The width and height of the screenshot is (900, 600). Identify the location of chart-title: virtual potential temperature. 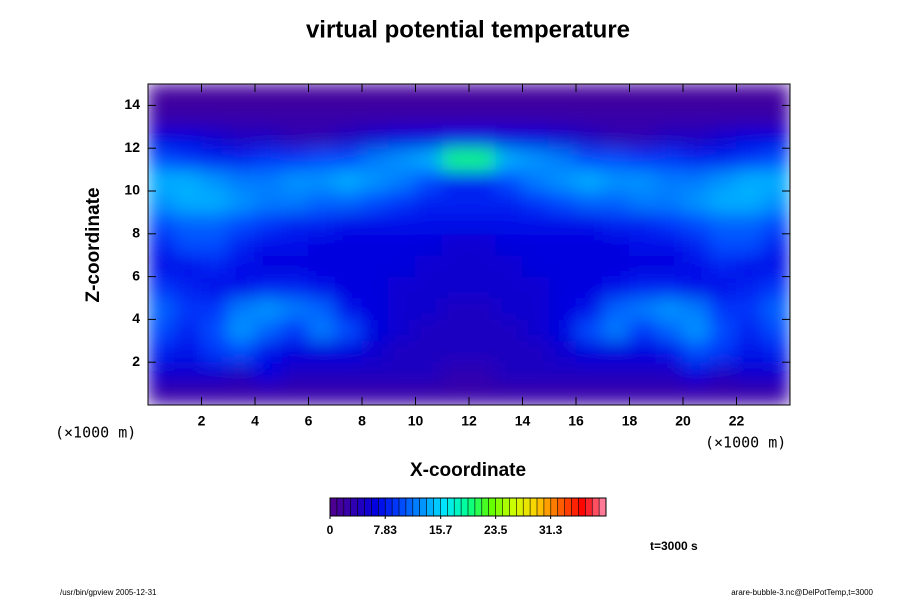
(468, 29).